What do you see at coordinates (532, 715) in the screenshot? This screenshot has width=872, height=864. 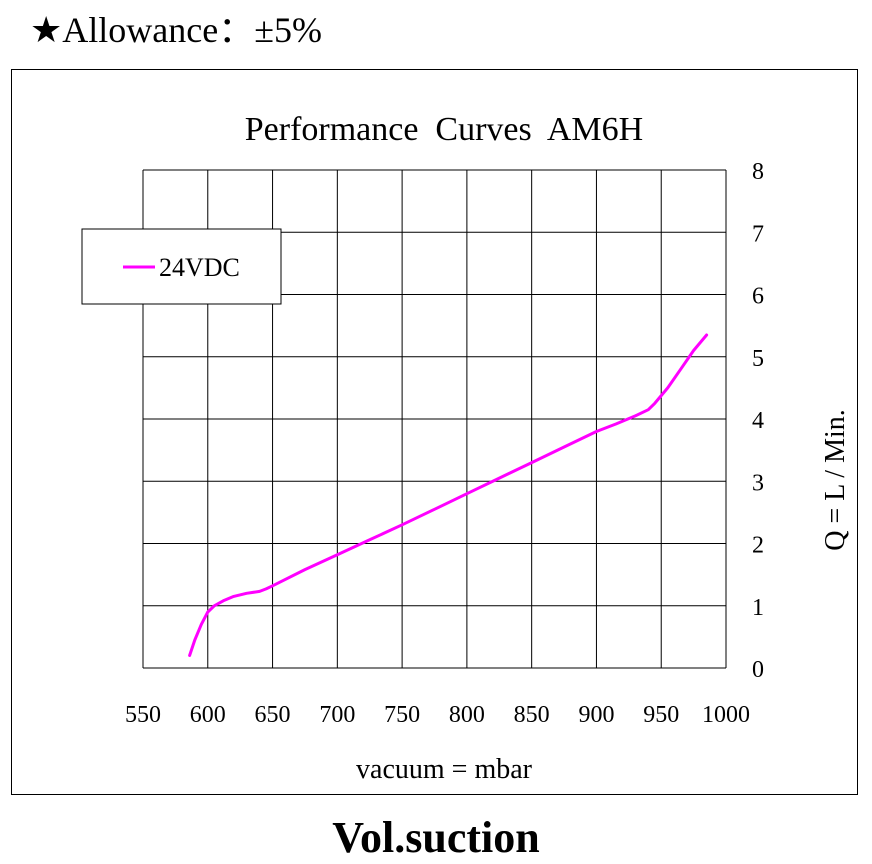 I see `x-tick-label: 850` at bounding box center [532, 715].